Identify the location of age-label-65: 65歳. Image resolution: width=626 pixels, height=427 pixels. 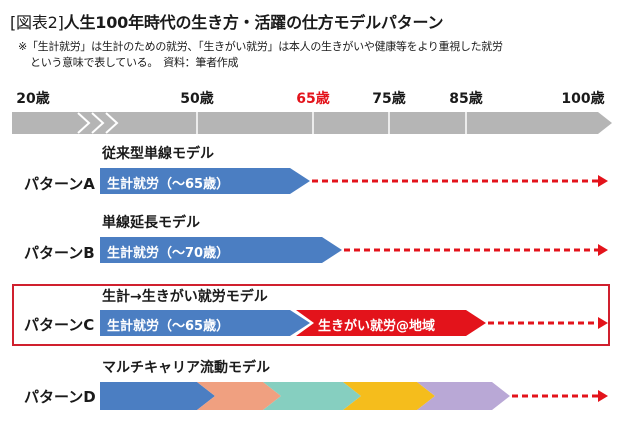
(313, 99).